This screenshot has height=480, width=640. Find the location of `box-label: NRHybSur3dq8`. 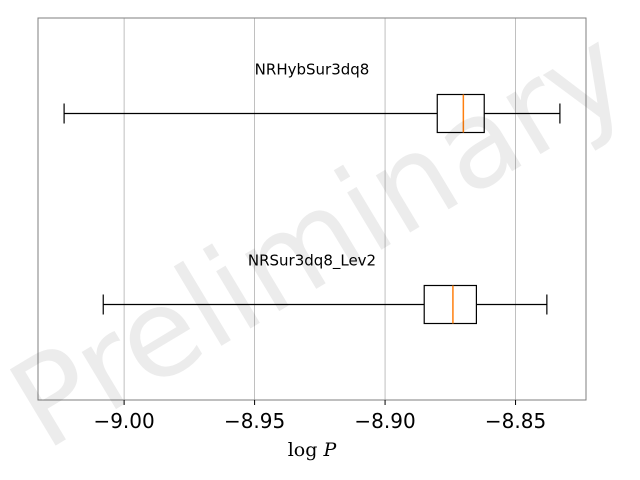

box-label: NRHybSur3dq8 is located at coordinates (312, 70).